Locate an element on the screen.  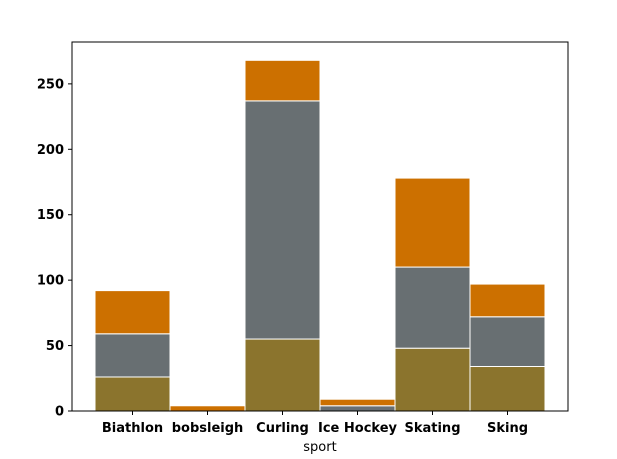
y-tick-label: 50 is located at coordinates (55, 346).